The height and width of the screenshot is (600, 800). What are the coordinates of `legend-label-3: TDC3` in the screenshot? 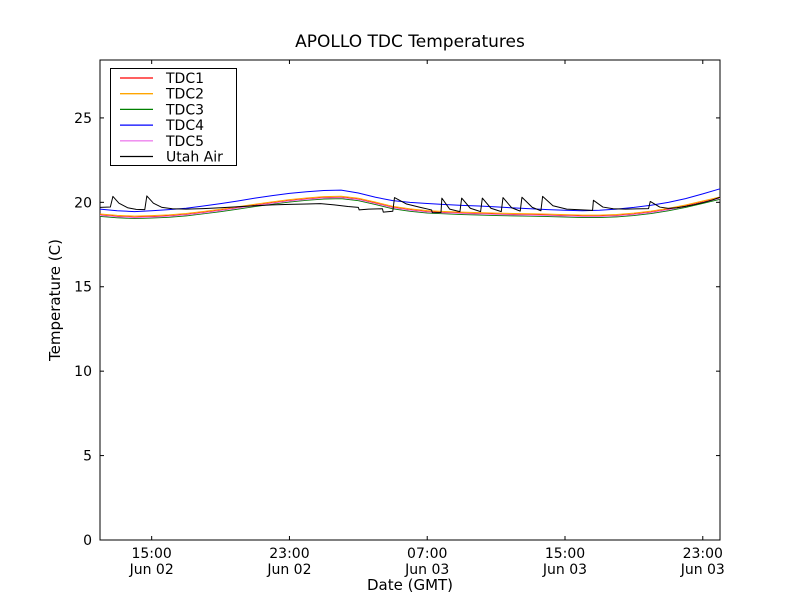 It's located at (184, 110).